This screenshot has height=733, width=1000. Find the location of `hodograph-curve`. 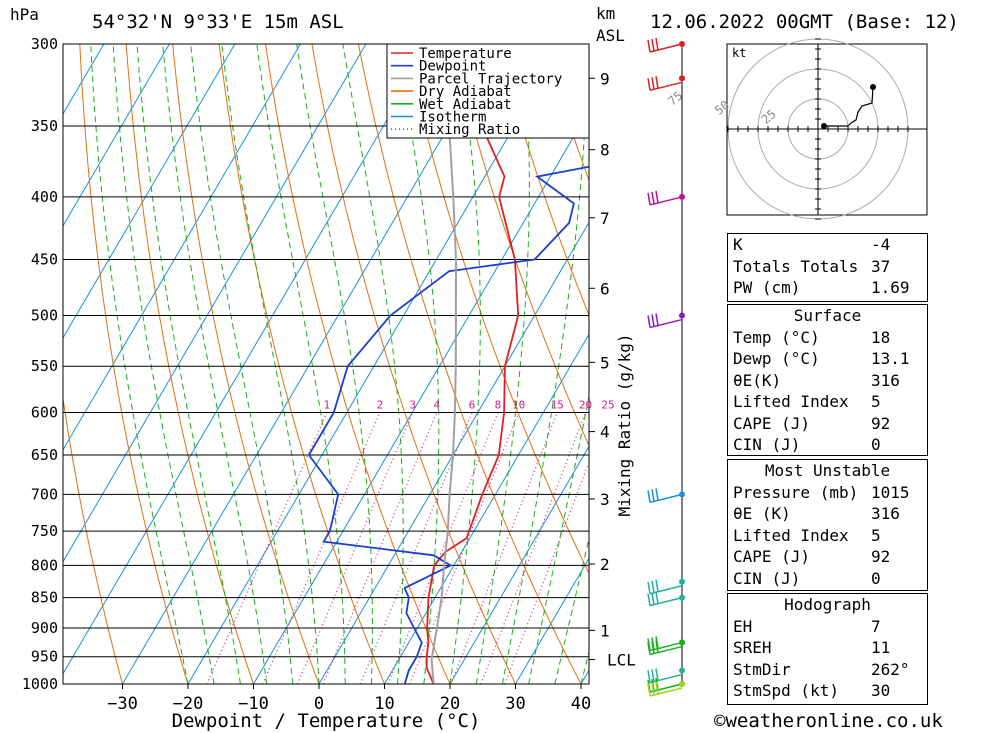

hodograph-curve is located at coordinates (849, 106).